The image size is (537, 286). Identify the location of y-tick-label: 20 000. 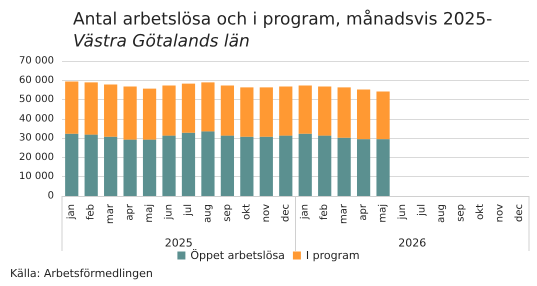
(36, 157).